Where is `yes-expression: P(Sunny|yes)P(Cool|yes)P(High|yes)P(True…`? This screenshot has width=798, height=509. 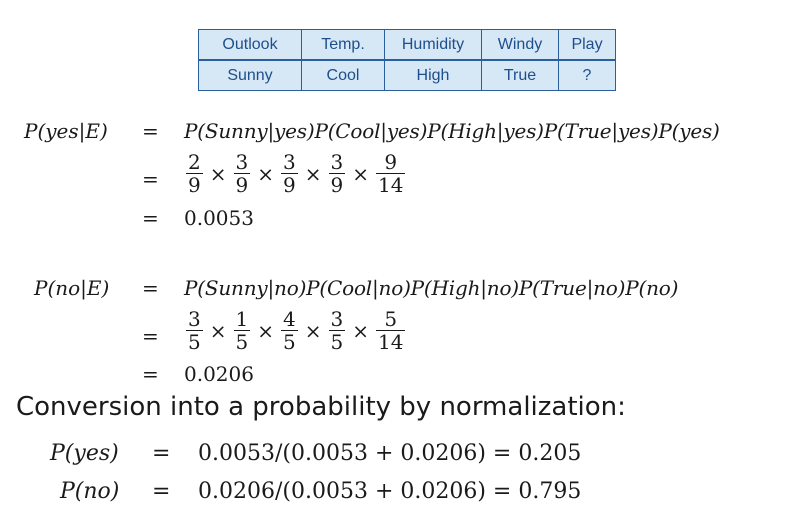 yes-expression: P(Sunny|yes)P(Cool|yes)P(High|yes)P(True… is located at coordinates (452, 131).